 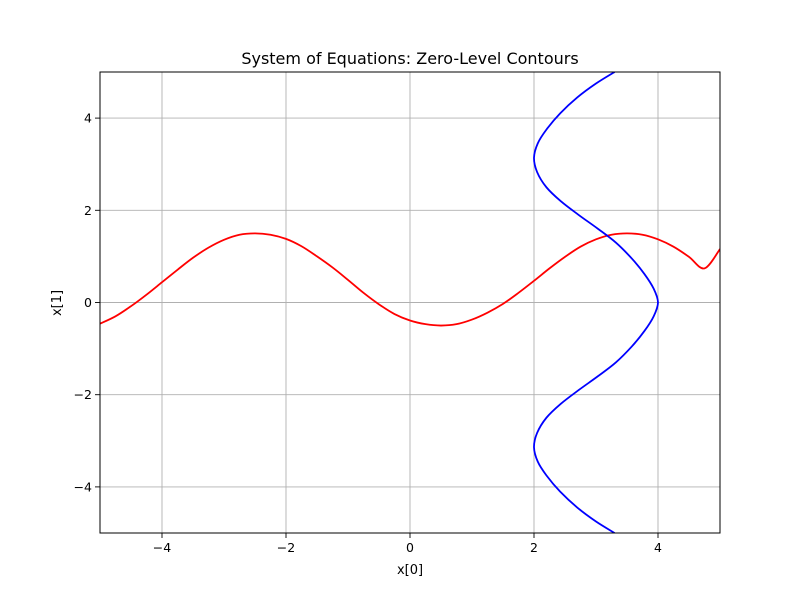 What do you see at coordinates (162, 547) in the screenshot?
I see `x-tick-label: −4` at bounding box center [162, 547].